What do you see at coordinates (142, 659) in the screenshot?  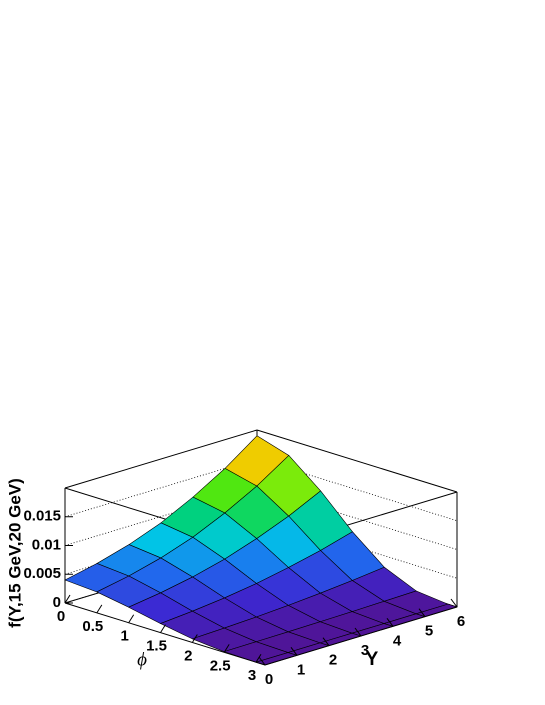 I see `y-axis-title: ϕ` at bounding box center [142, 659].